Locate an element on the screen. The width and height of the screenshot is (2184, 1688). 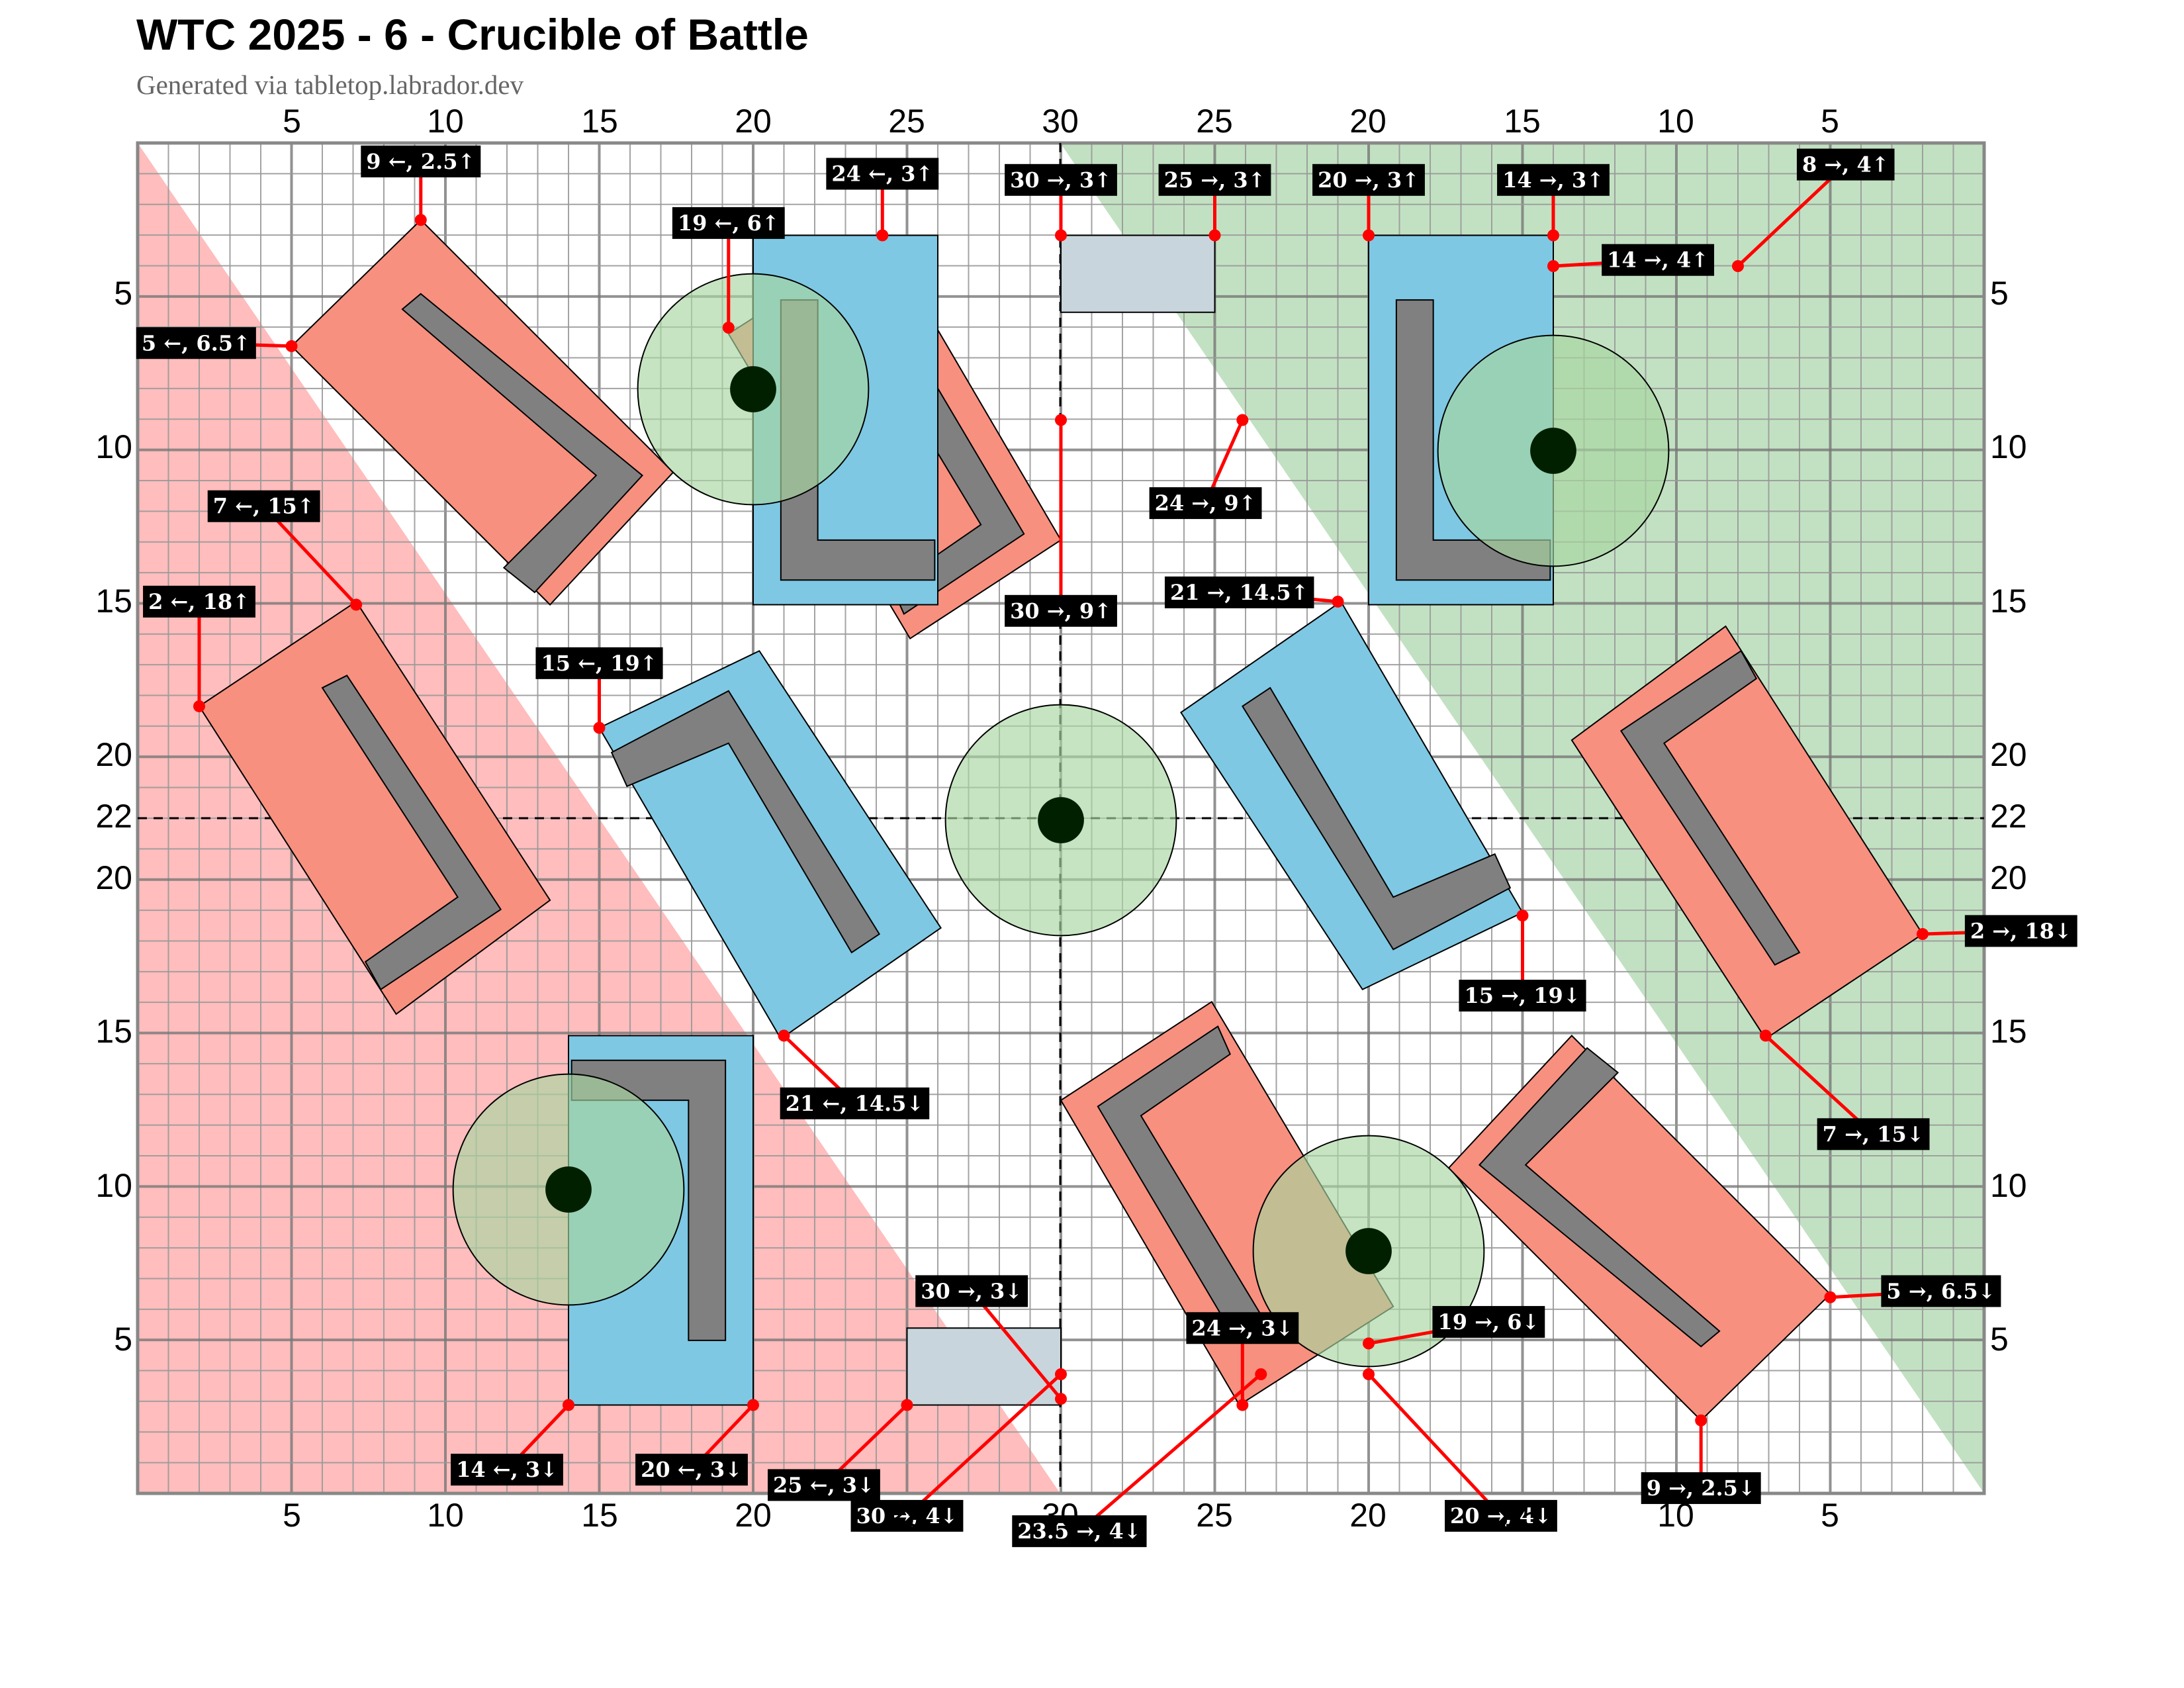
measurement-label: 30 →, 3↑ is located at coordinates (1061, 180).